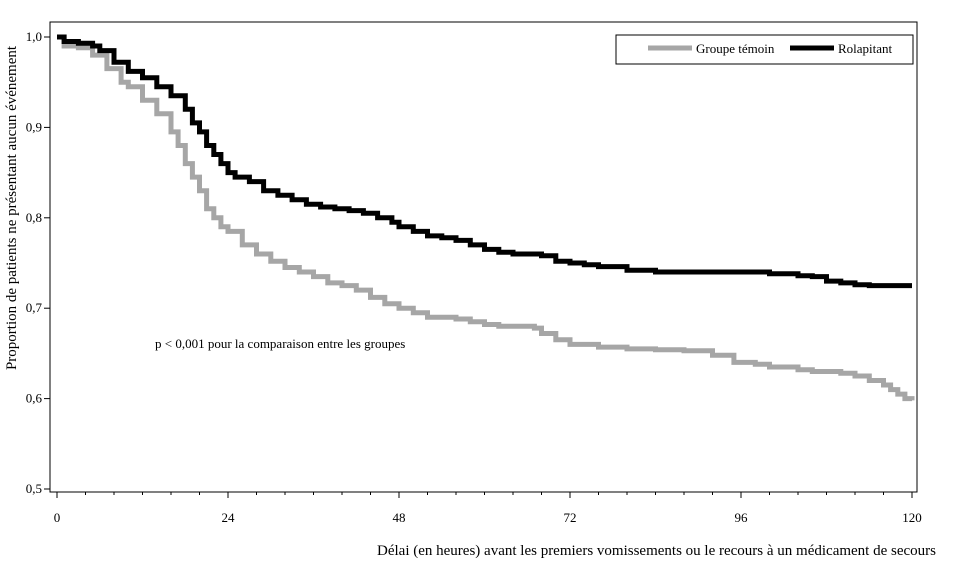  I want to click on x-tick-label: 120, so click(912, 517).